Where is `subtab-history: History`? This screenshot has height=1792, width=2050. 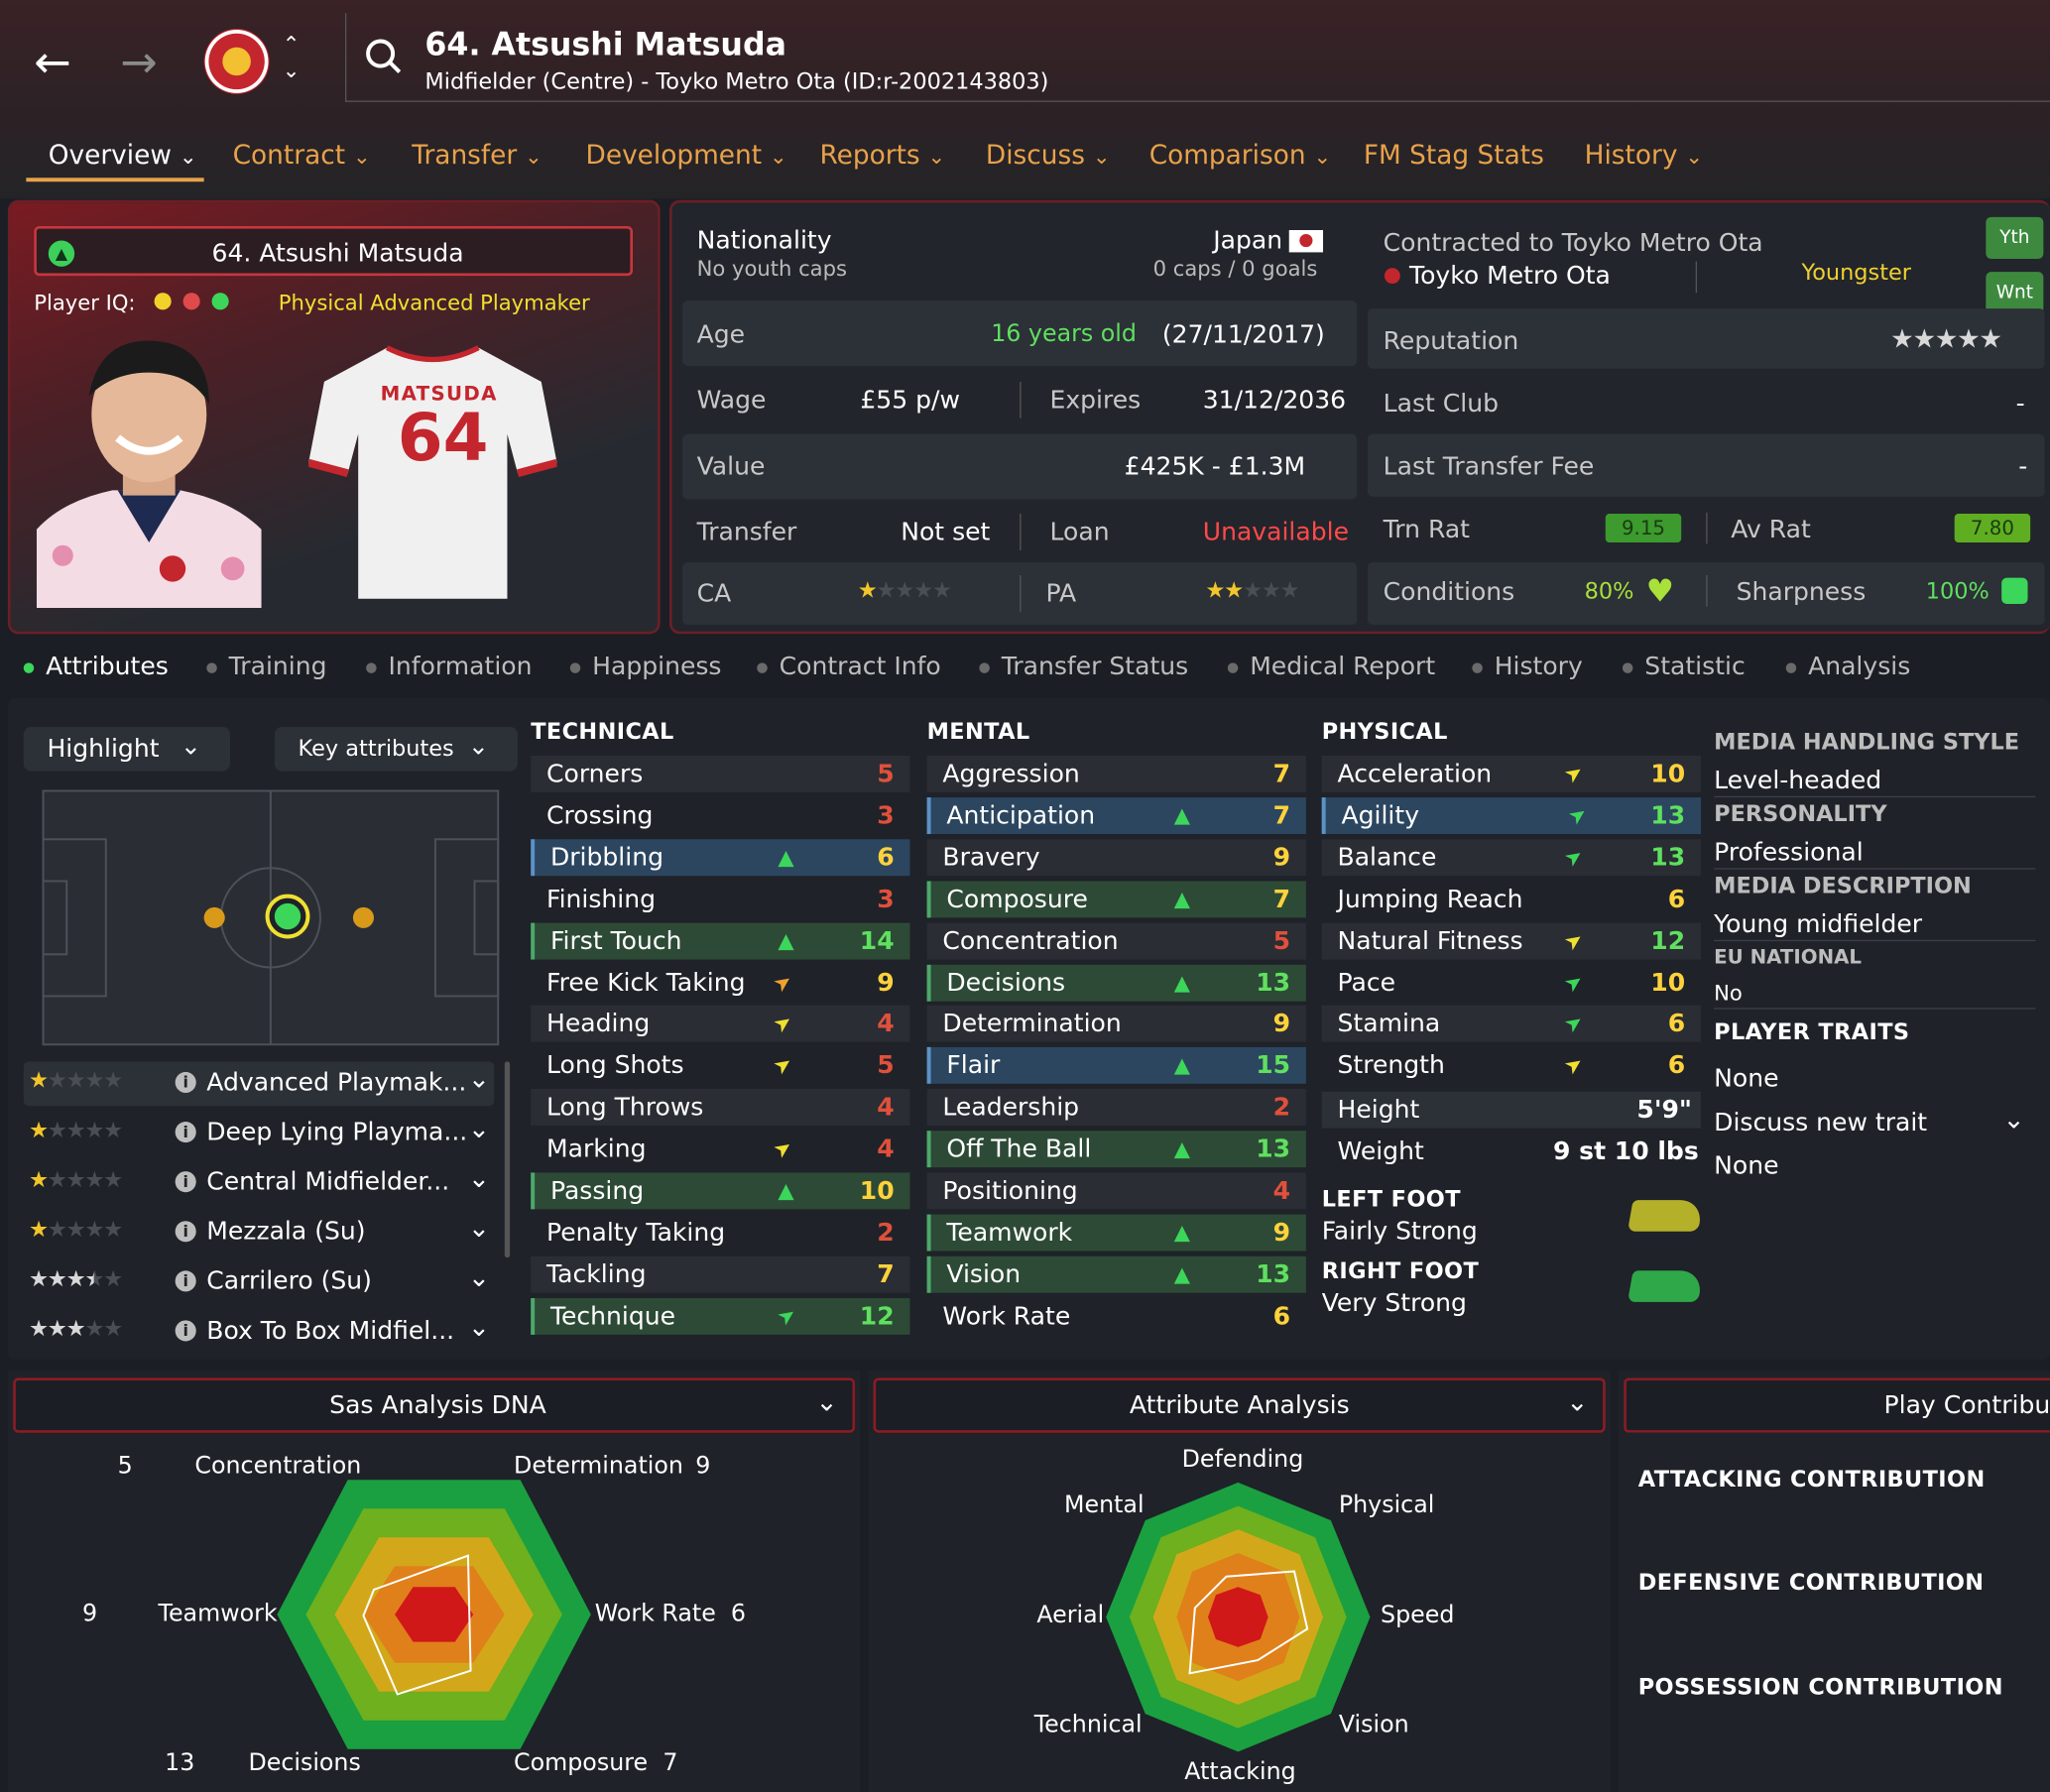 subtab-history: History is located at coordinates (1527, 667).